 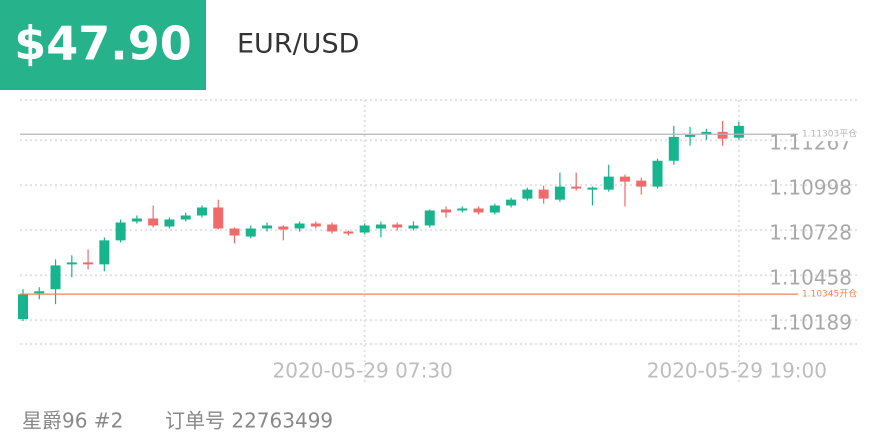 What do you see at coordinates (363, 371) in the screenshot?
I see `x-tick-label: 2020-05-29 07:30` at bounding box center [363, 371].